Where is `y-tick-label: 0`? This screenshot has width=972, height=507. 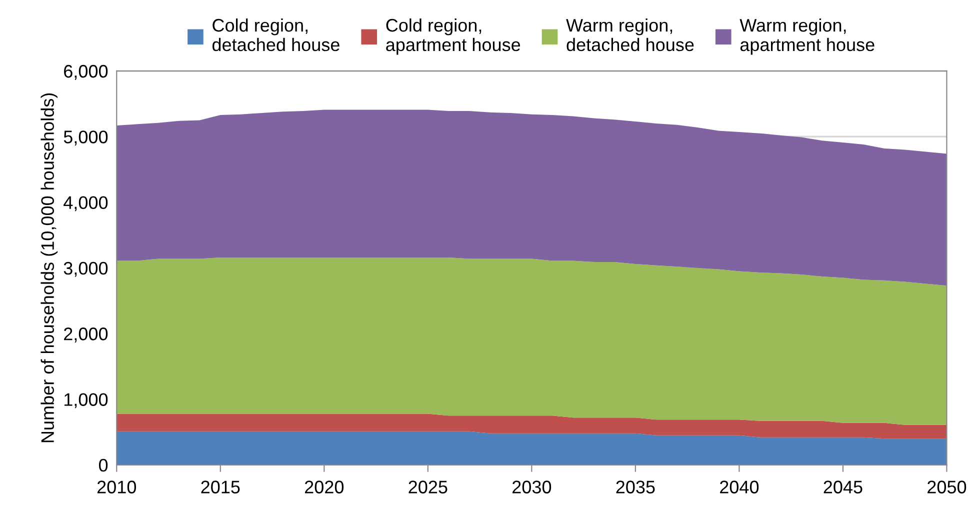 y-tick-label: 0 is located at coordinates (103, 465).